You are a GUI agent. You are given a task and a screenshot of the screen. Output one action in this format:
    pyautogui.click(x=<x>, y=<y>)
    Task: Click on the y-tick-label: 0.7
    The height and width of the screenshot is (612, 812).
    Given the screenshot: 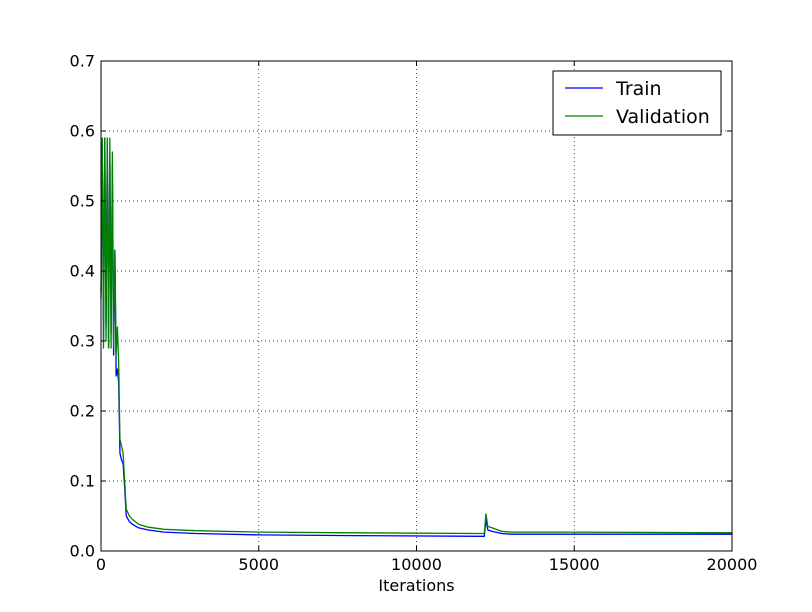 What is the action you would take?
    pyautogui.click(x=82, y=61)
    